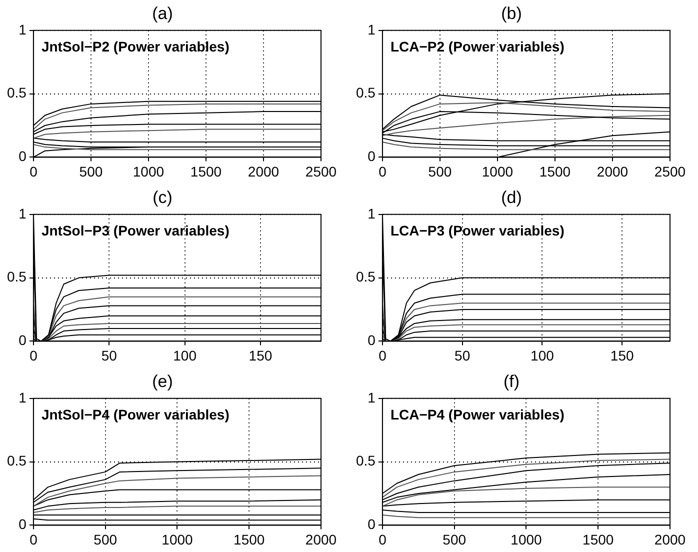 This screenshot has width=698, height=552. Describe the element at coordinates (477, 230) in the screenshot. I see `annotation: LCA−P3 (Power variables)` at that location.